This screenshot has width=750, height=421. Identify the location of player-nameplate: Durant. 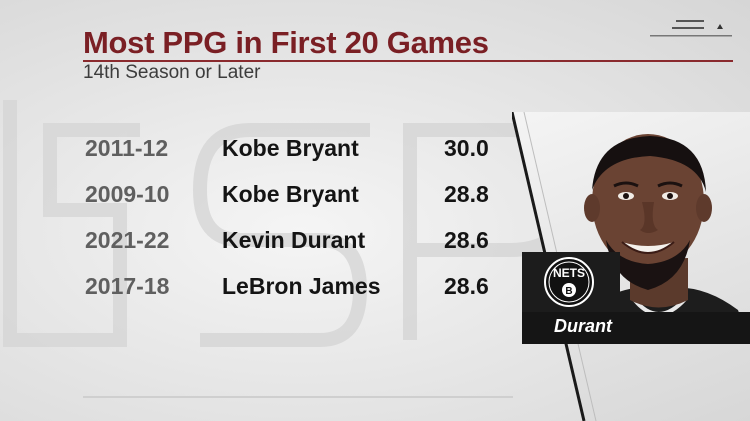
(636, 328).